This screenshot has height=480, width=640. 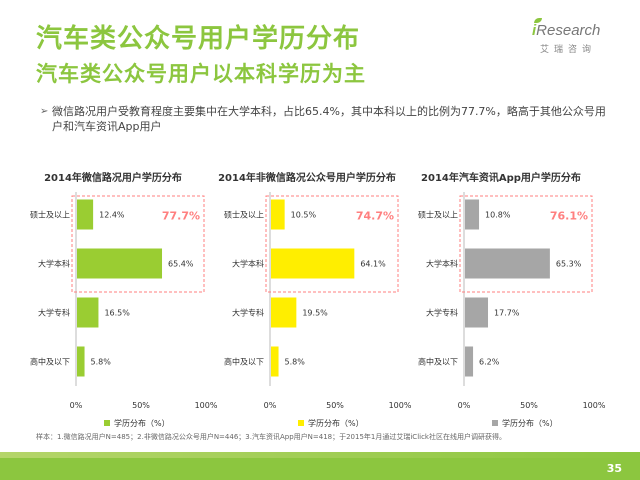 I want to click on footer-stripe, so click(x=320, y=455).